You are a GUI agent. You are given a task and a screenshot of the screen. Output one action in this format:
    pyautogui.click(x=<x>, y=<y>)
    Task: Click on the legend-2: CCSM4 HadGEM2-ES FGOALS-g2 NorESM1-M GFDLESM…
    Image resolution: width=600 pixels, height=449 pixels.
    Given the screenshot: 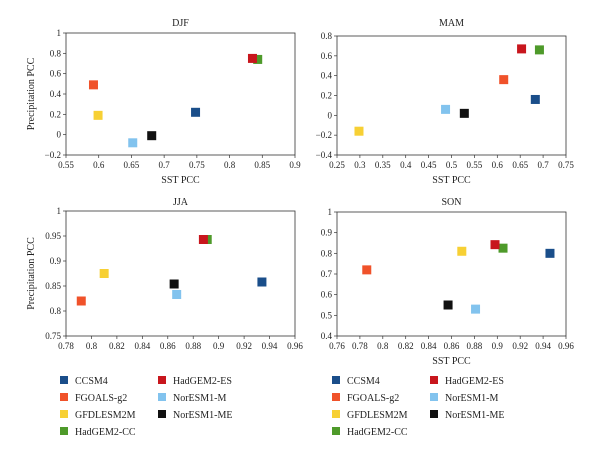 What is the action you would take?
    pyautogui.click(x=418, y=407)
    